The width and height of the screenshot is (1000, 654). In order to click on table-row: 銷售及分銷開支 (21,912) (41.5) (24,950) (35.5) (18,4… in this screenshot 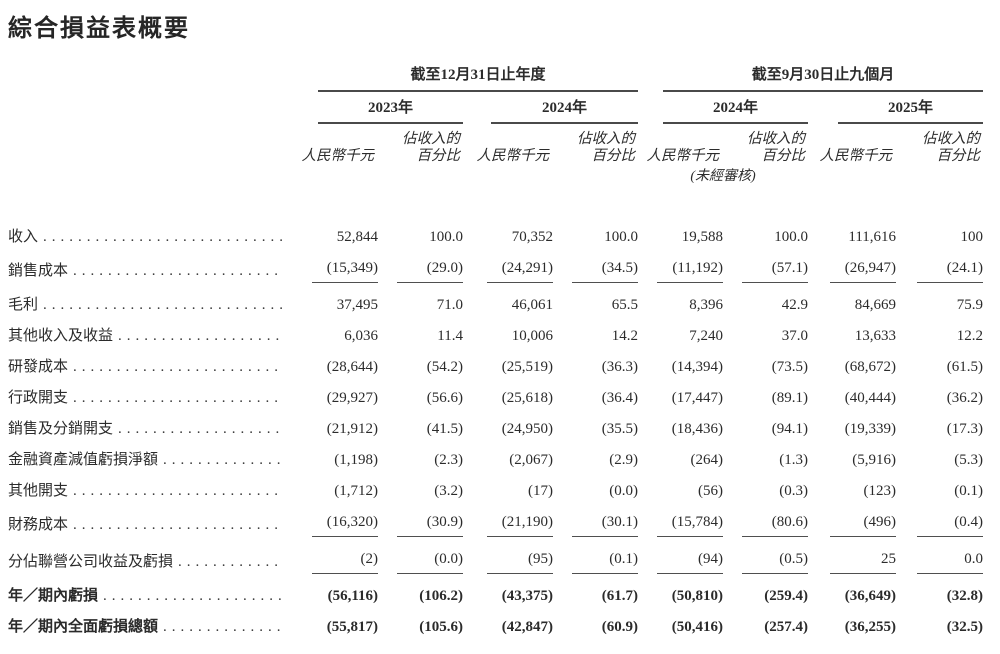, I will do `click(495, 430)`.